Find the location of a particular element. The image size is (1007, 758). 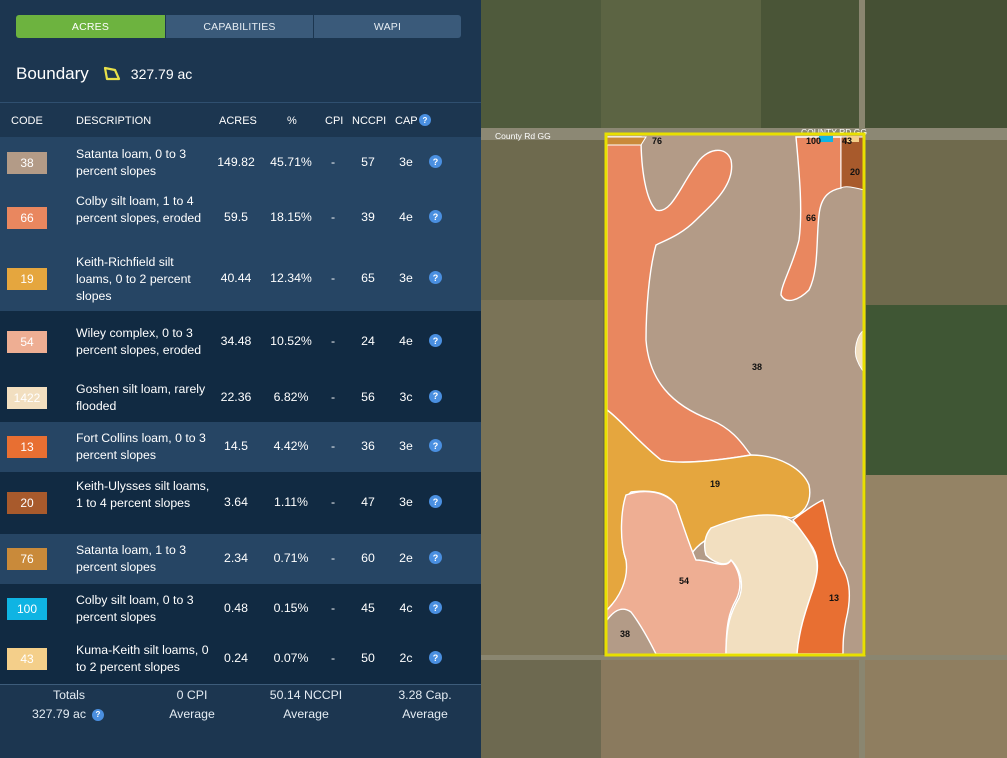

header-cap: CAP is located at coordinates (406, 121).